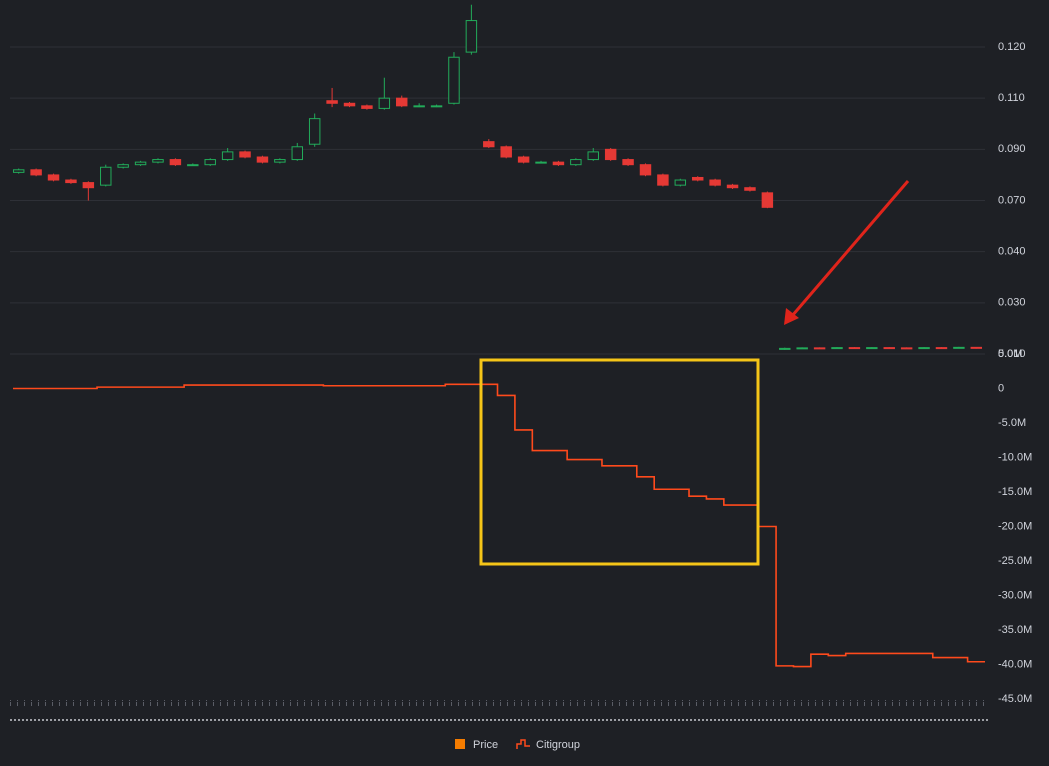  I want to click on y-tick-label: -35.0M, so click(1015, 630).